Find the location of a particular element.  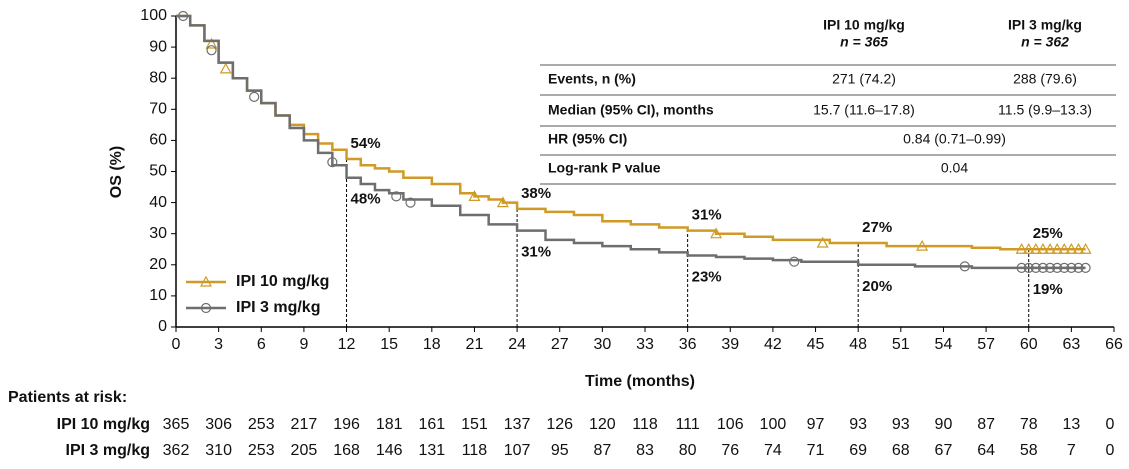

risk-count: 93 is located at coordinates (858, 424).